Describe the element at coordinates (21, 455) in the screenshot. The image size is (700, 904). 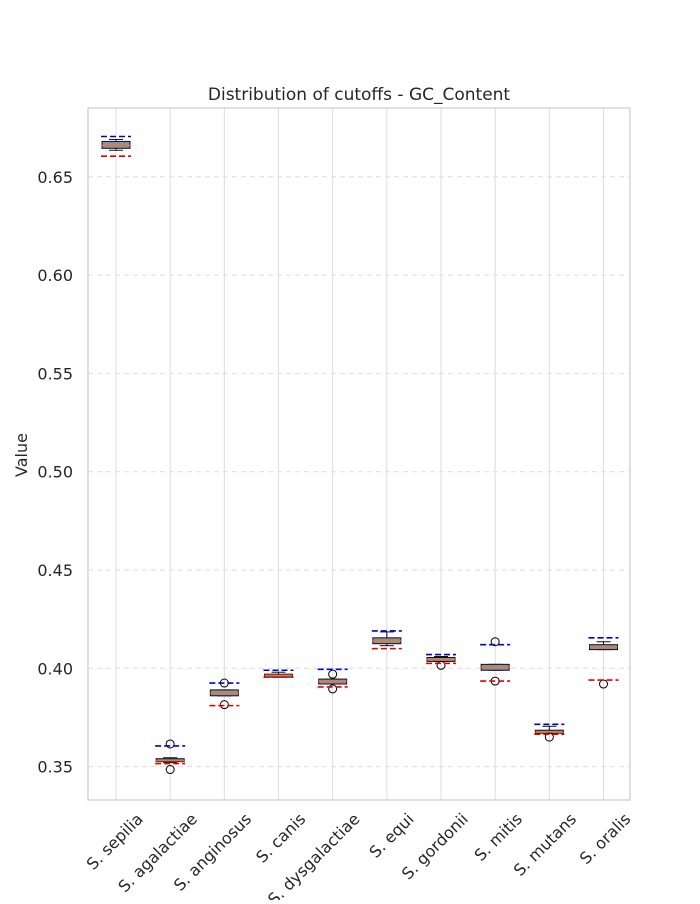
I see `y-axis-label: Value` at that location.